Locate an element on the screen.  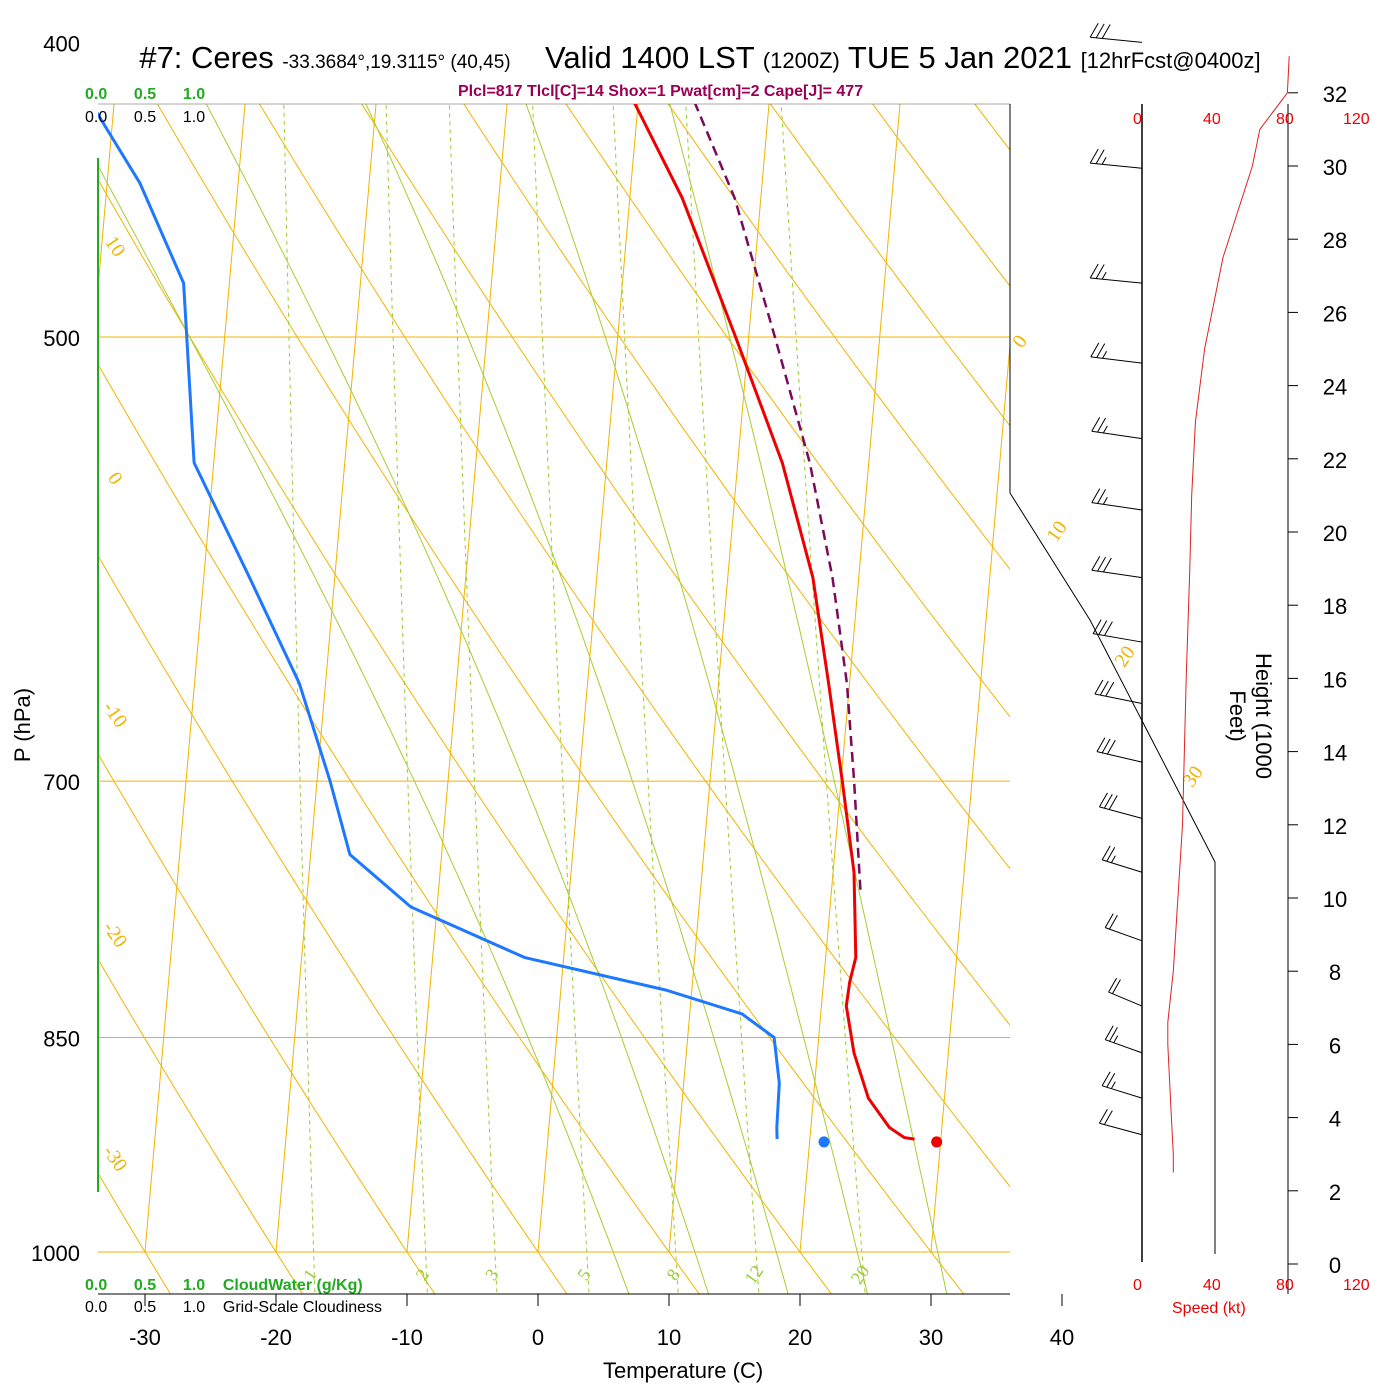
temperature-tick-label: -10 is located at coordinates (407, 1337).